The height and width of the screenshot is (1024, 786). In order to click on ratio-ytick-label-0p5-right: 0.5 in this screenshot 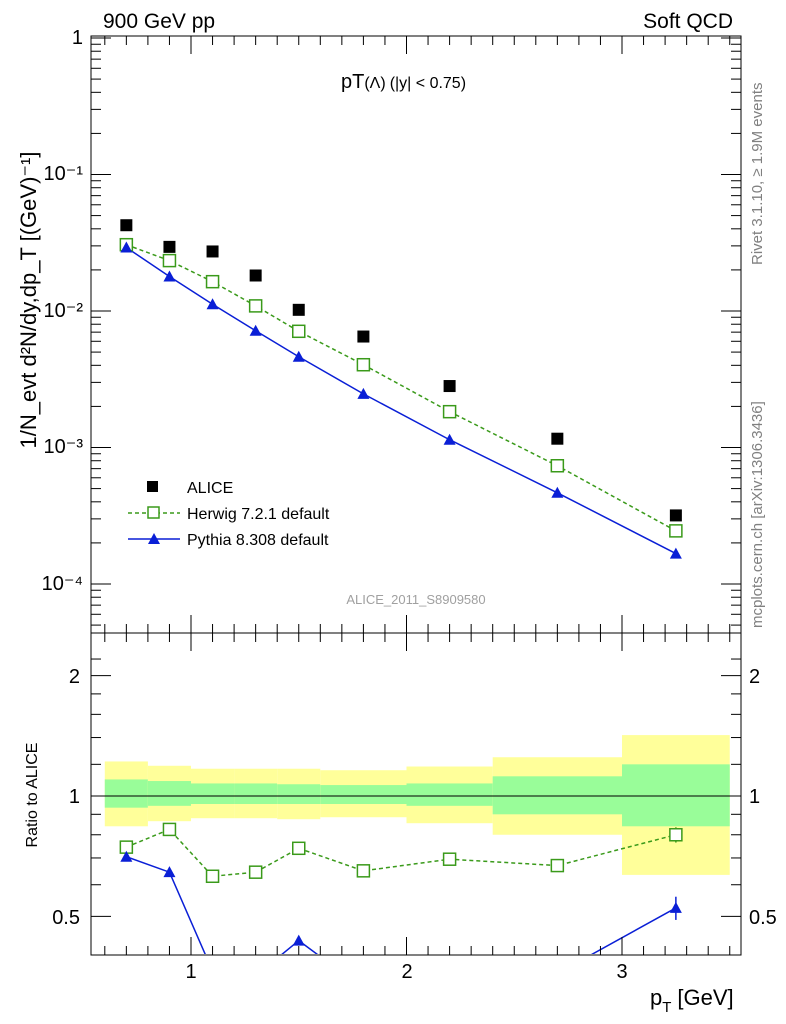, I will do `click(763, 918)`.